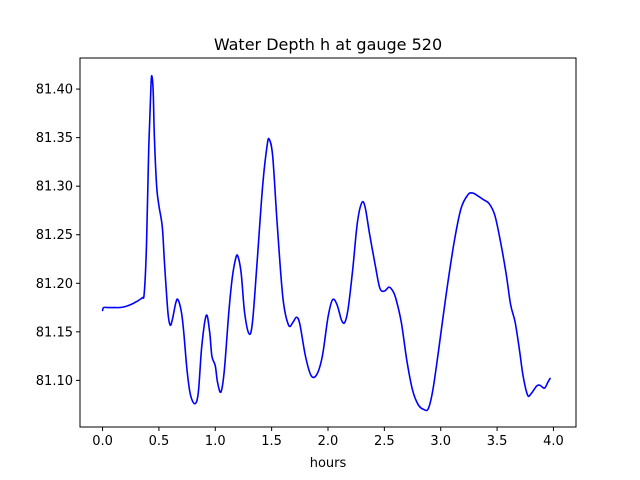 The width and height of the screenshot is (640, 480). I want to click on y-tick-label: 81.40, so click(54, 90).